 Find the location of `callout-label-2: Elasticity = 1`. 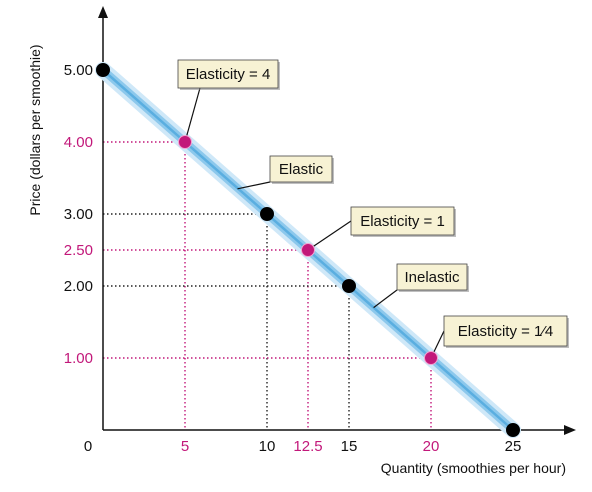

callout-label-2: Elasticity = 1 is located at coordinates (402, 221).